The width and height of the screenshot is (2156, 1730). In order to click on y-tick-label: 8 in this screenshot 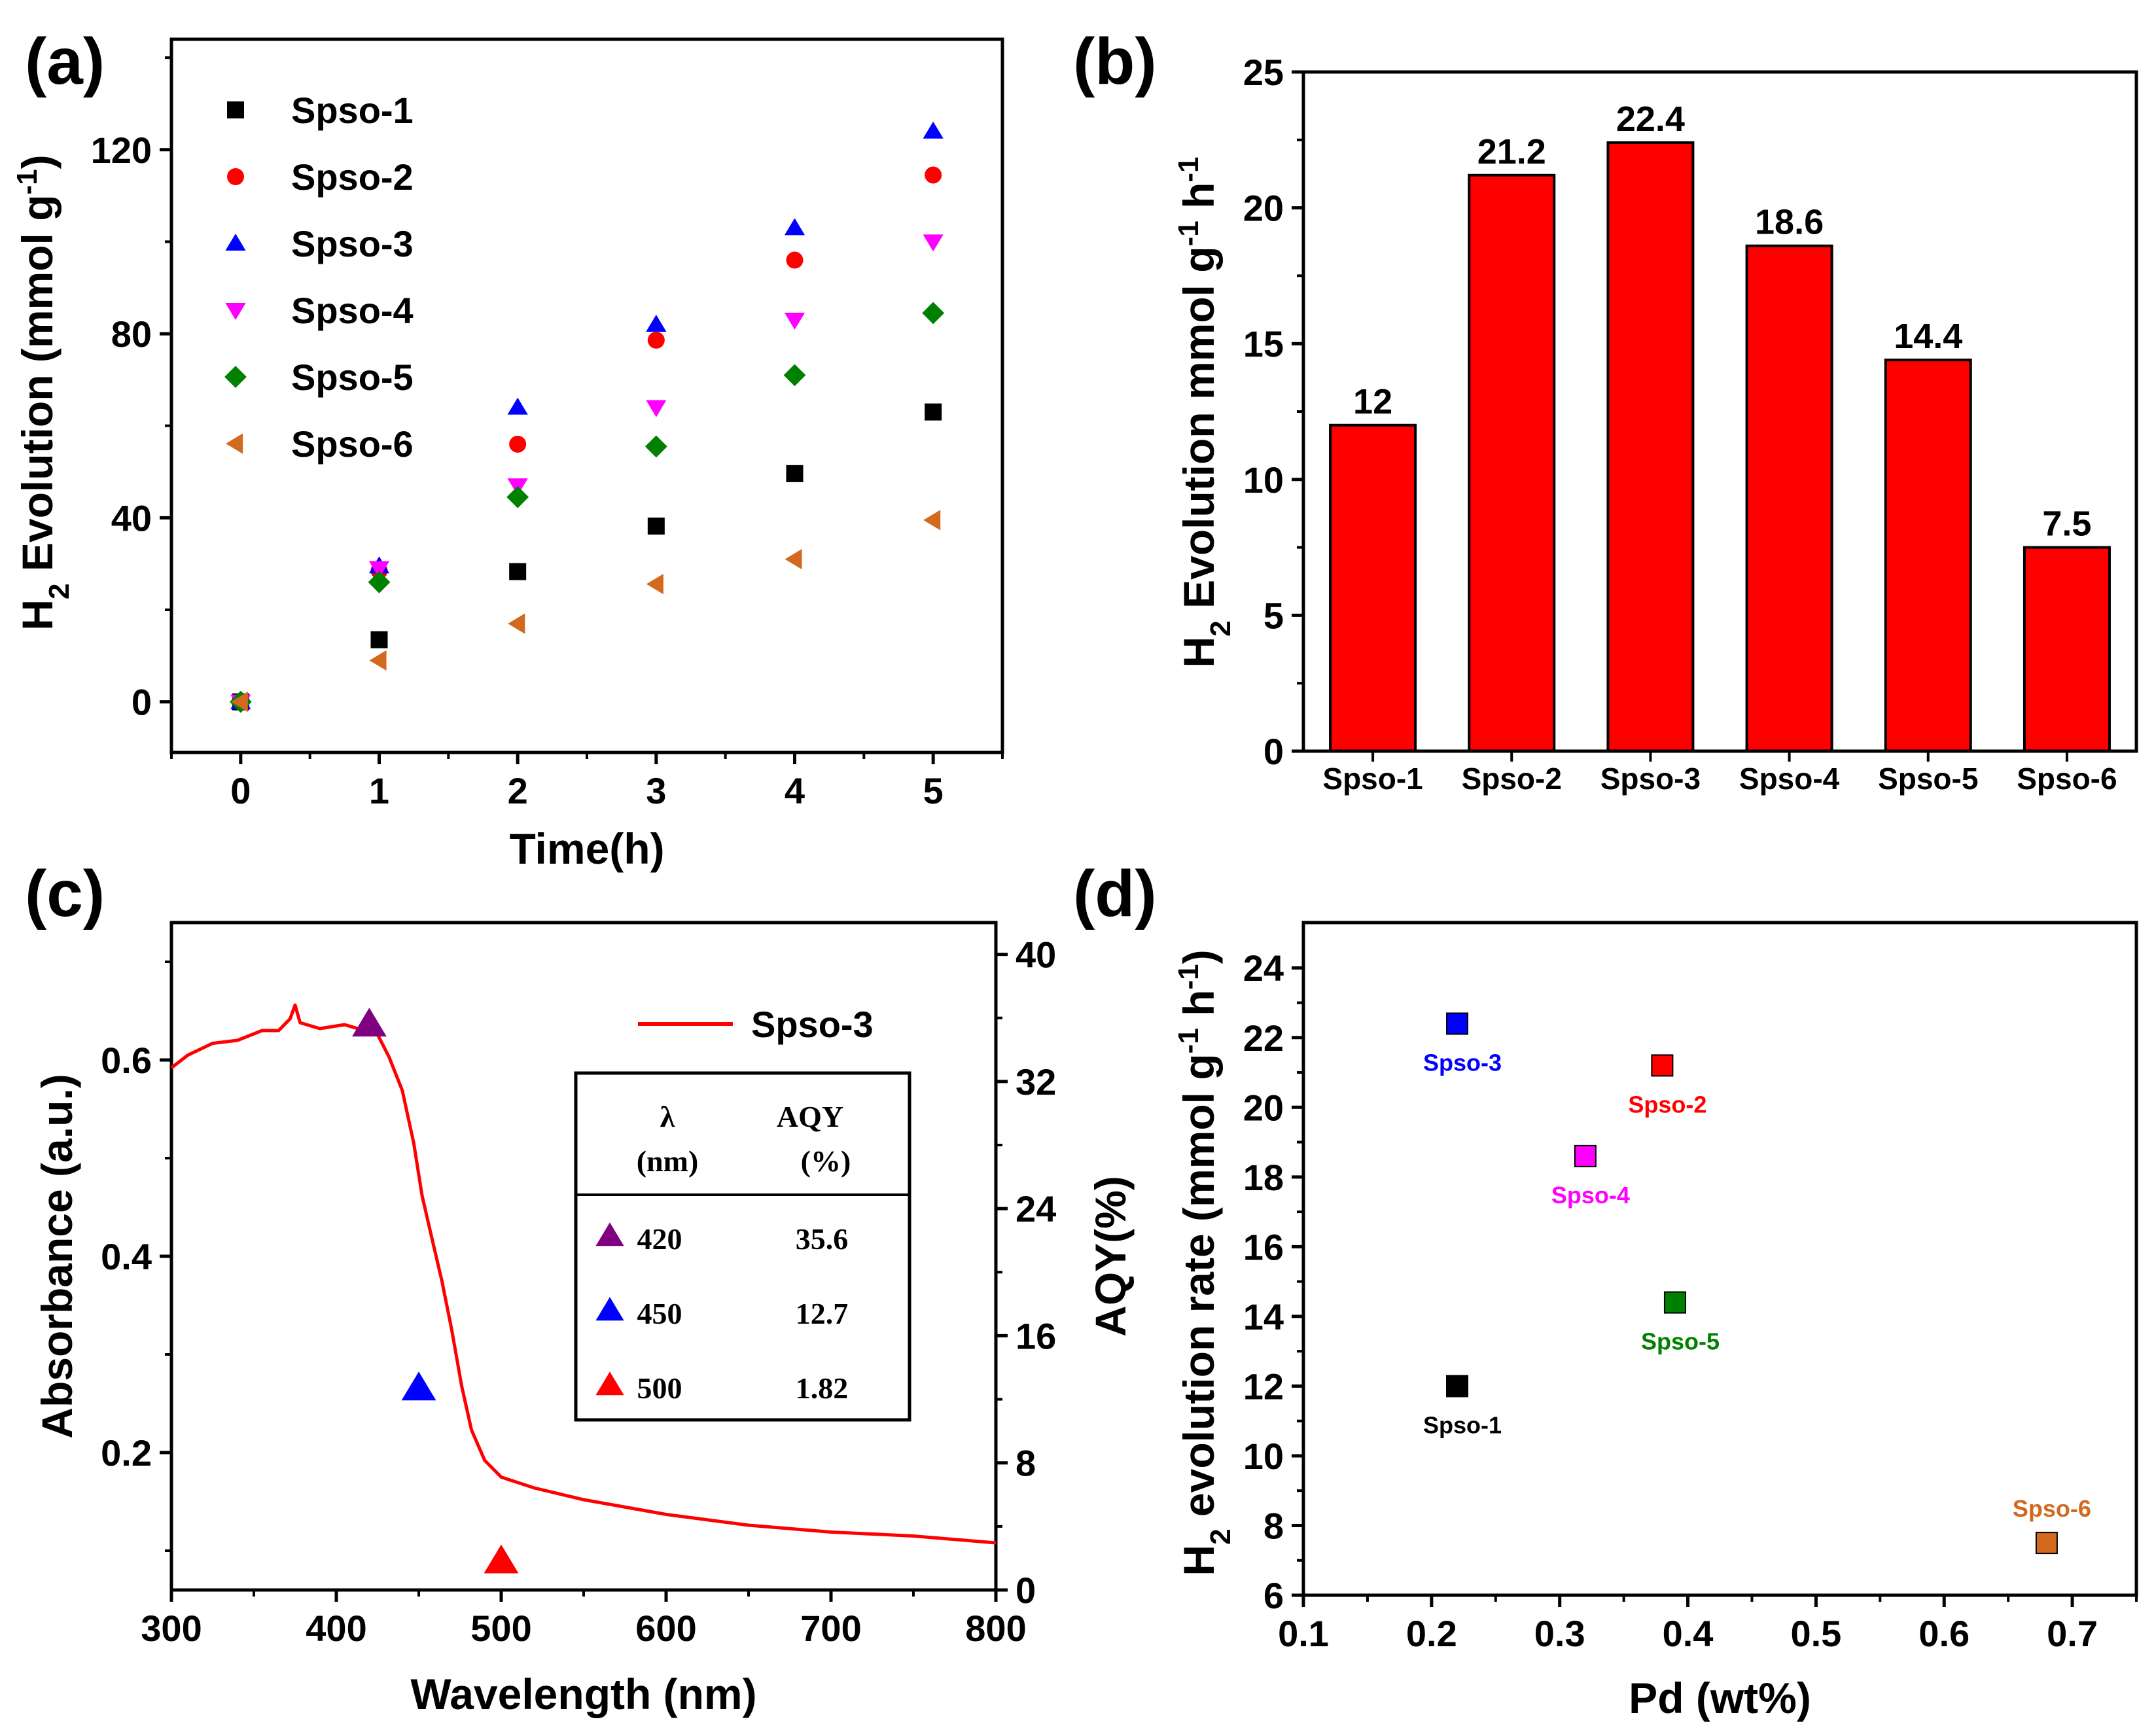, I will do `click(1274, 1525)`.